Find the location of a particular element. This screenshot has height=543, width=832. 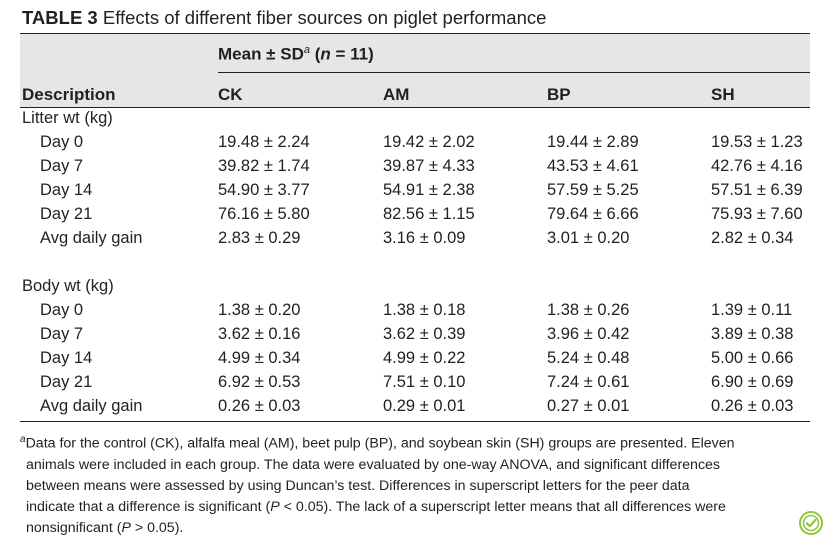

mean-n-value: = 11) is located at coordinates (352, 54).